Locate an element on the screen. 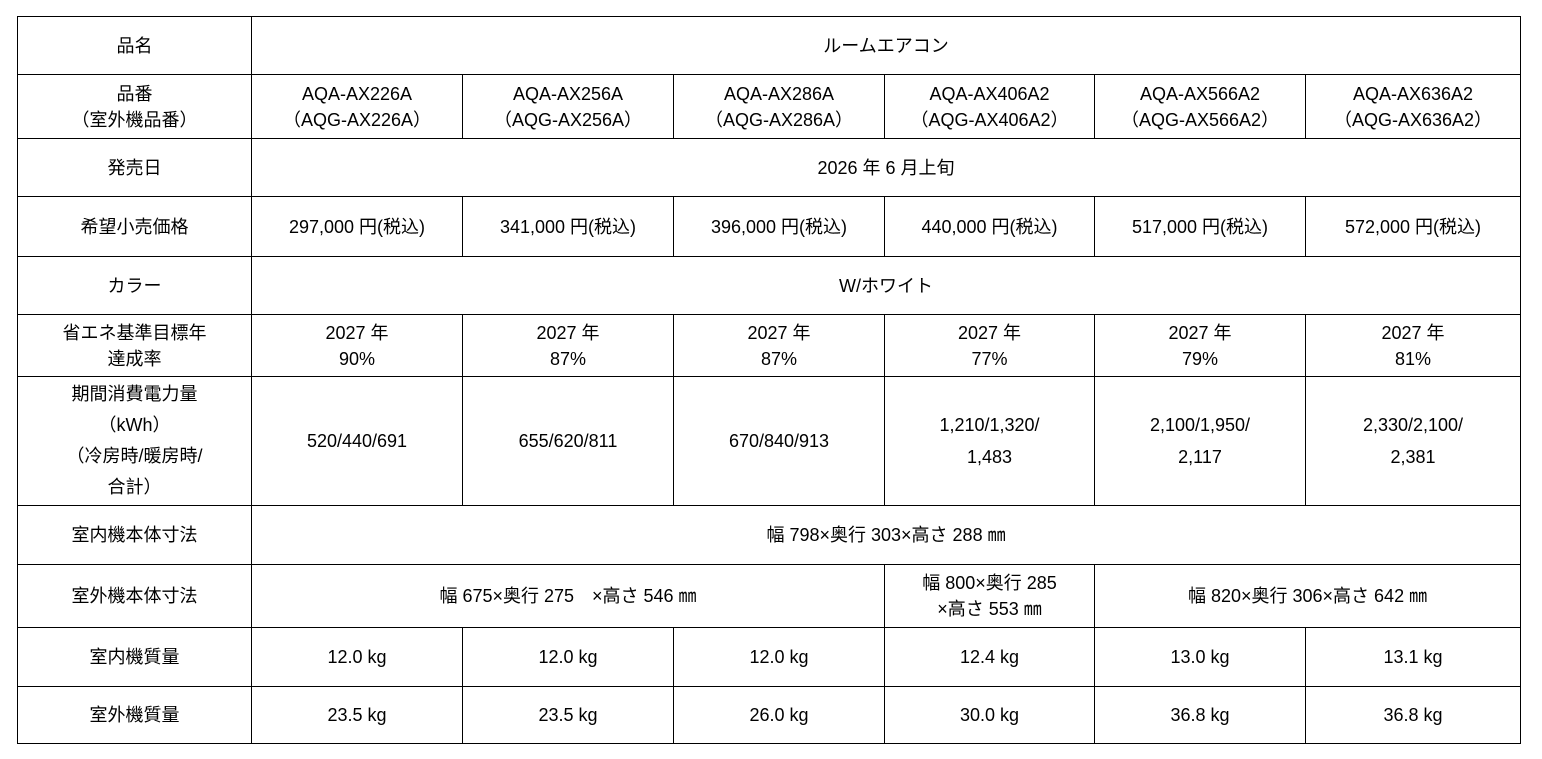 The width and height of the screenshot is (1542, 759). energy-cell: 2027 年 77% is located at coordinates (989, 345).